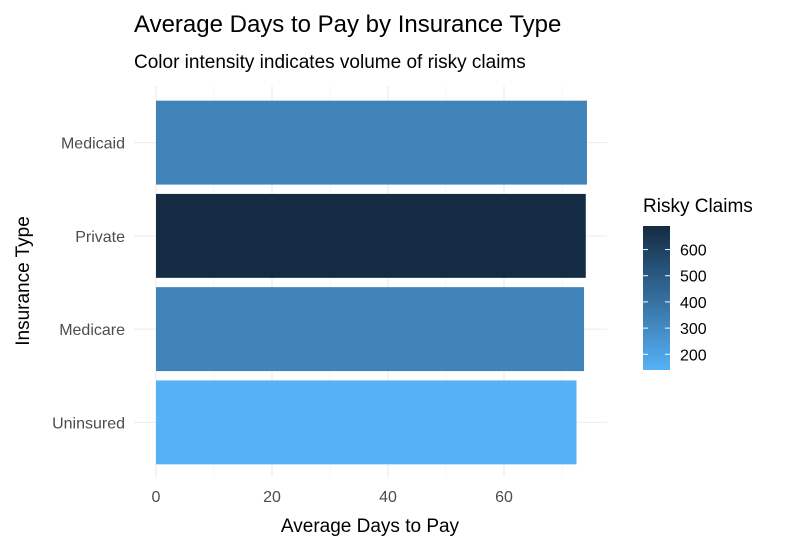 The height and width of the screenshot is (548, 797). Describe the element at coordinates (371, 142) in the screenshot. I see `bar-medicaid` at that location.